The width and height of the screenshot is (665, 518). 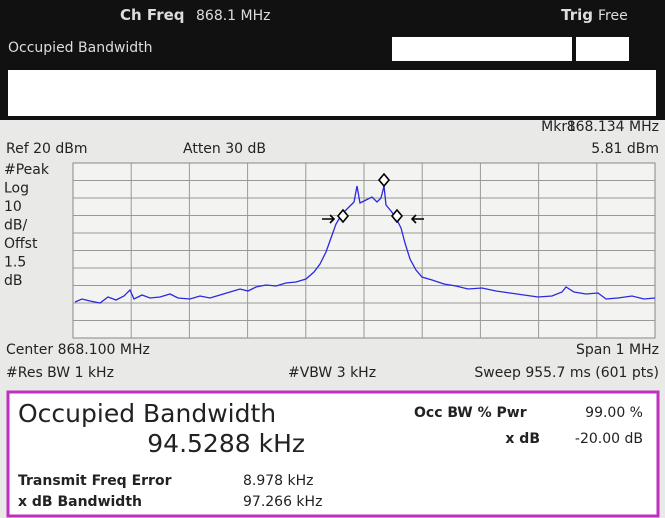 What do you see at coordinates (332, 373) in the screenshot?
I see `vbw: #VBW 3 kHz` at bounding box center [332, 373].